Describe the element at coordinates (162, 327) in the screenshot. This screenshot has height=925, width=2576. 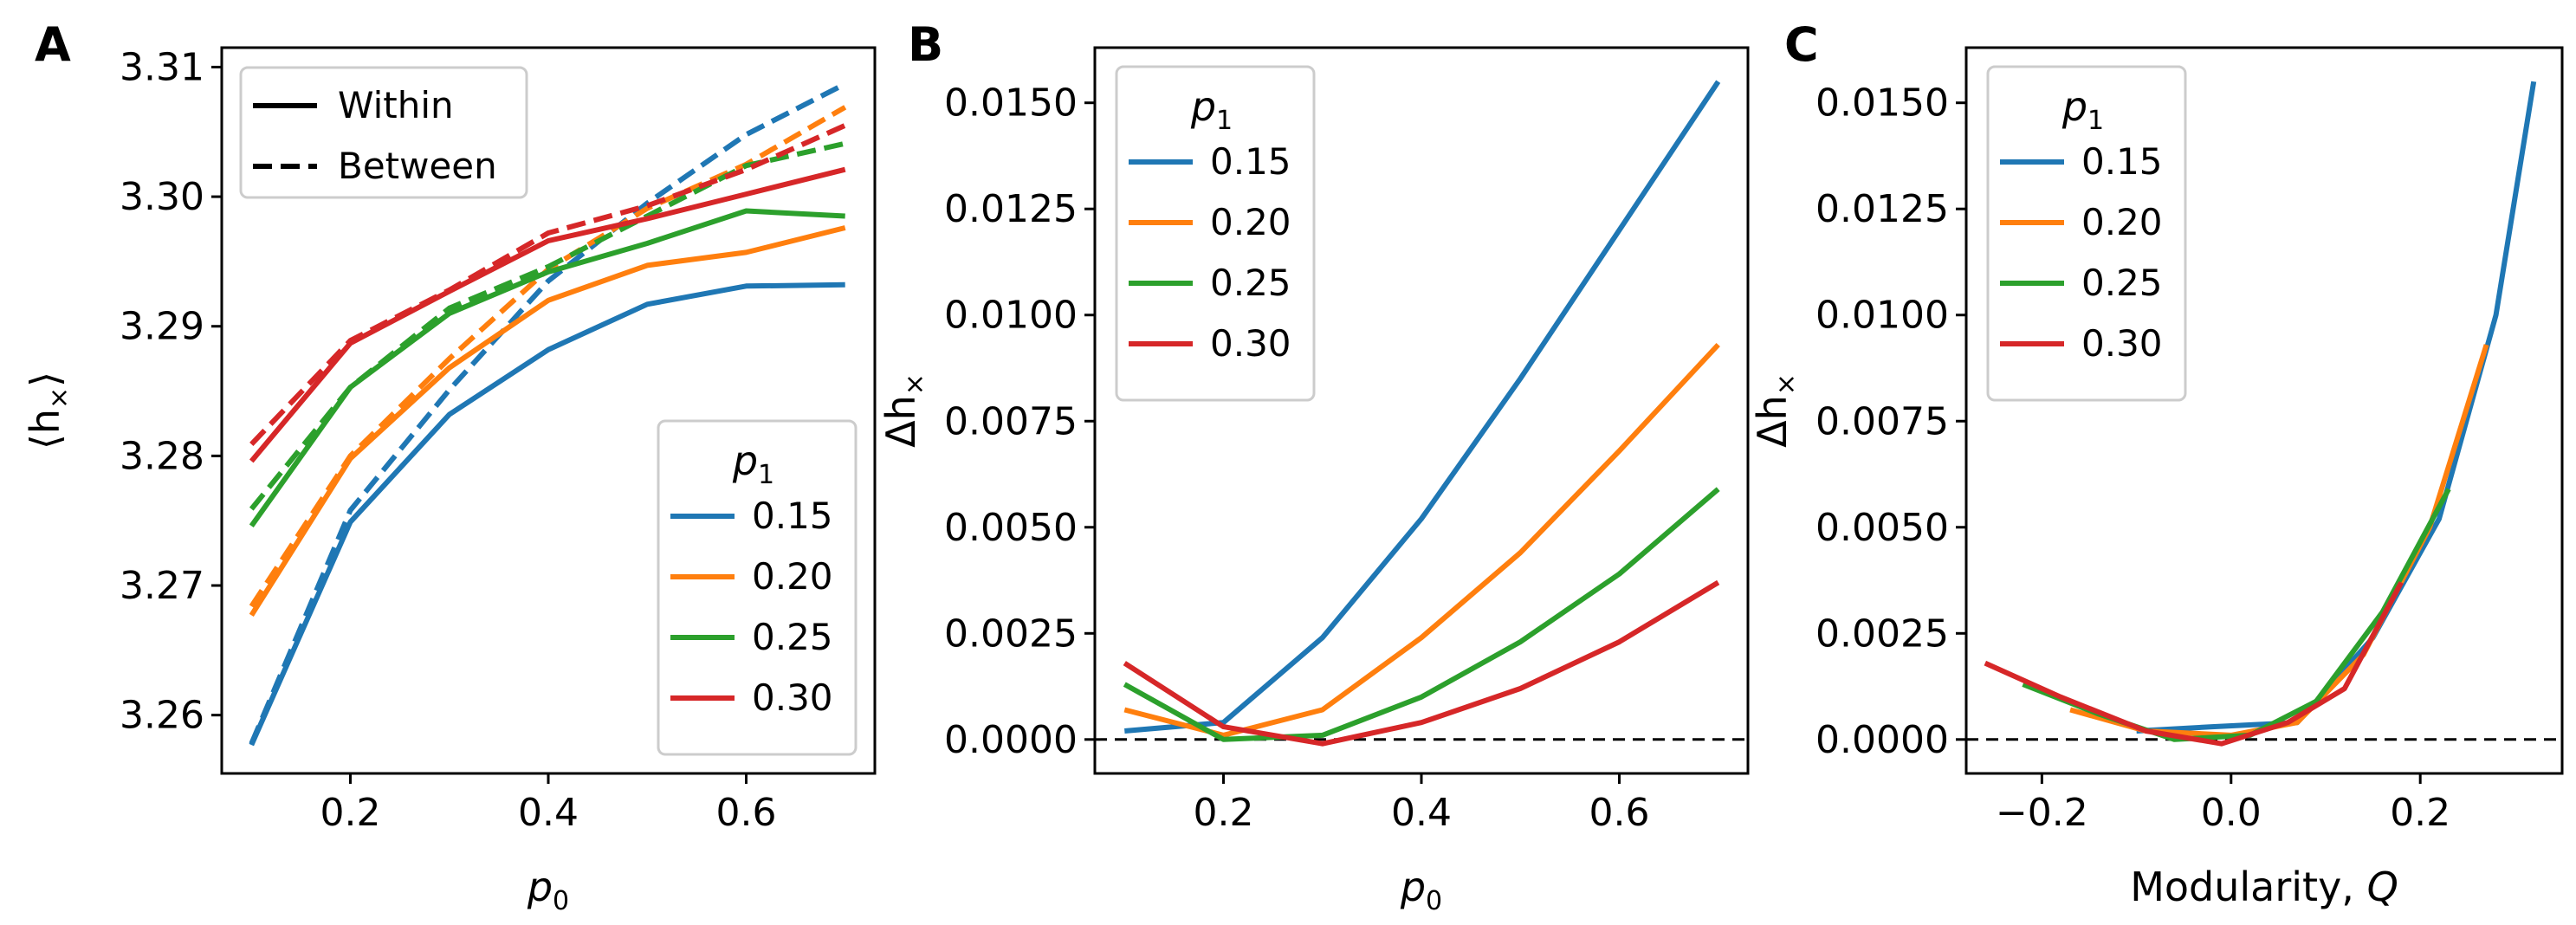
I see `y-tick-label: 3.29` at that location.